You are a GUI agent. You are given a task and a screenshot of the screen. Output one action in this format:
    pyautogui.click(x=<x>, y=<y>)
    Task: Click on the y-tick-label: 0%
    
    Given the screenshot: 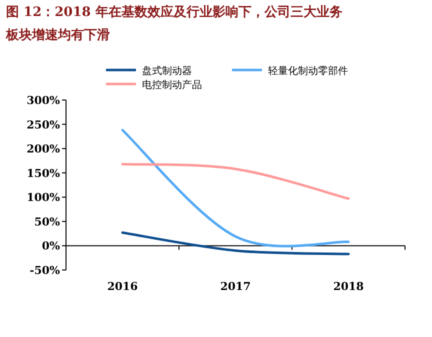 What is the action you would take?
    pyautogui.click(x=51, y=246)
    